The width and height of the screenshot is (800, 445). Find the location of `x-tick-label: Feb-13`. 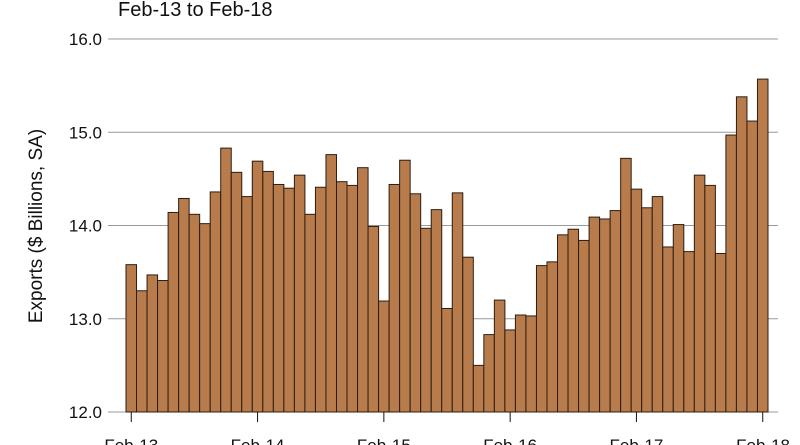

x-tick-label: Feb-13 is located at coordinates (131, 440).